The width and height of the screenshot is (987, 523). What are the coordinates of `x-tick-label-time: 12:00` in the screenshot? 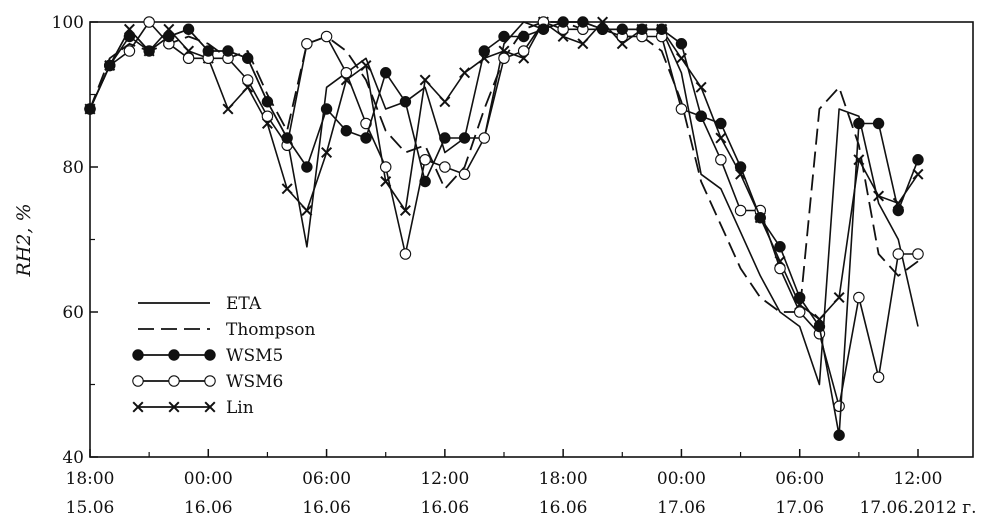 It's located at (918, 479).